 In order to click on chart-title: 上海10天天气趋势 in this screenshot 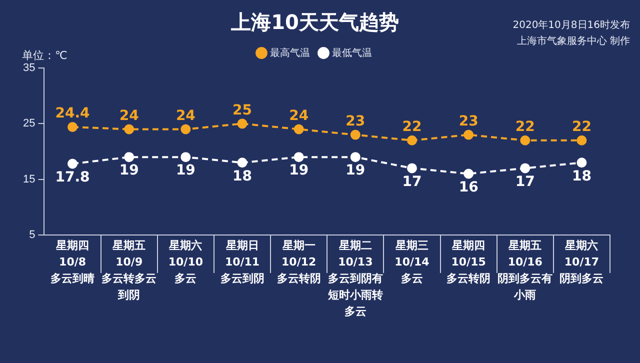, I will do `click(314, 22)`.